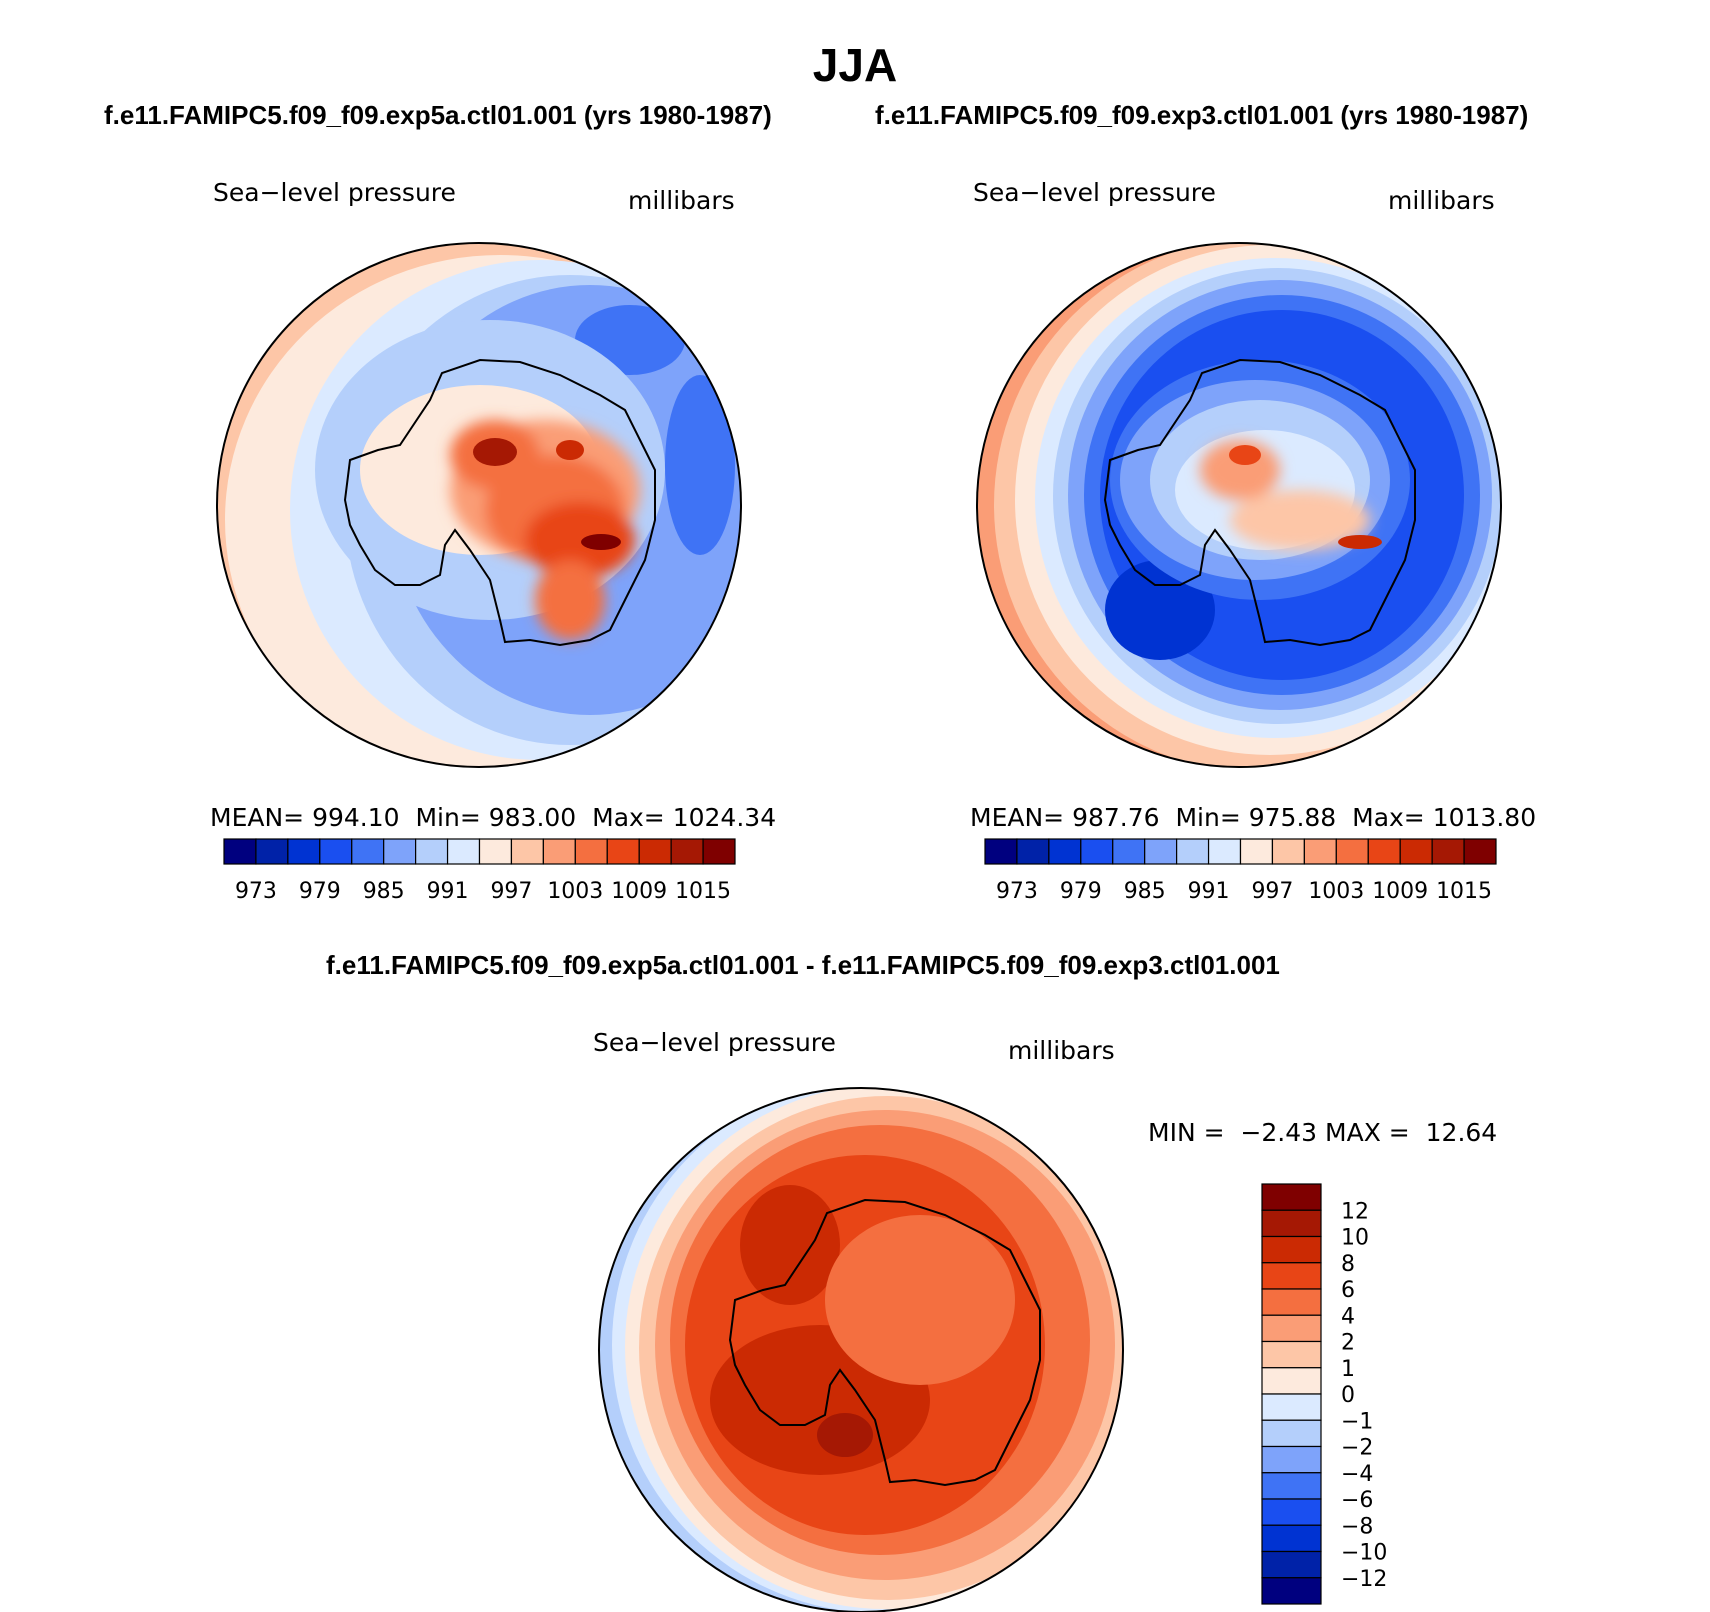 This screenshot has width=1710, height=1612. Describe the element at coordinates (1186, 1132) in the screenshot. I see `diff-min-label: MIN =` at that location.